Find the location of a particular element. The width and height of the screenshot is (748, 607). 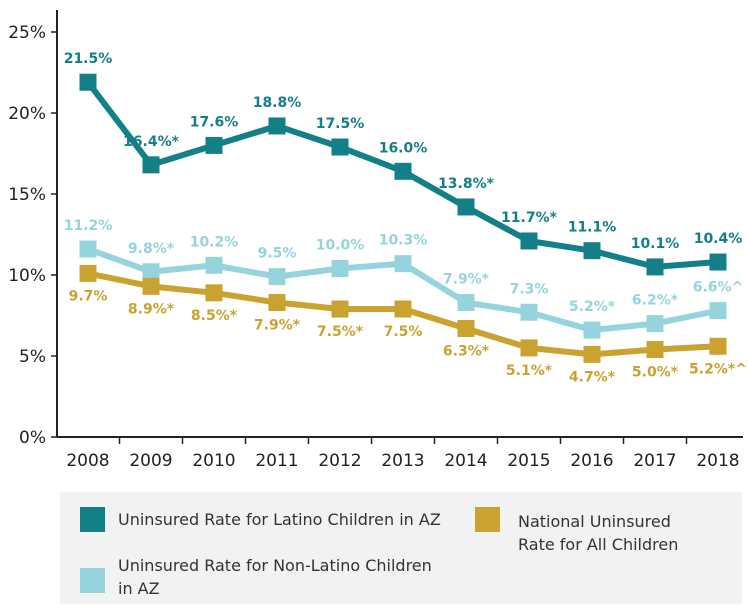

data-label: 10.3% is located at coordinates (403, 241).